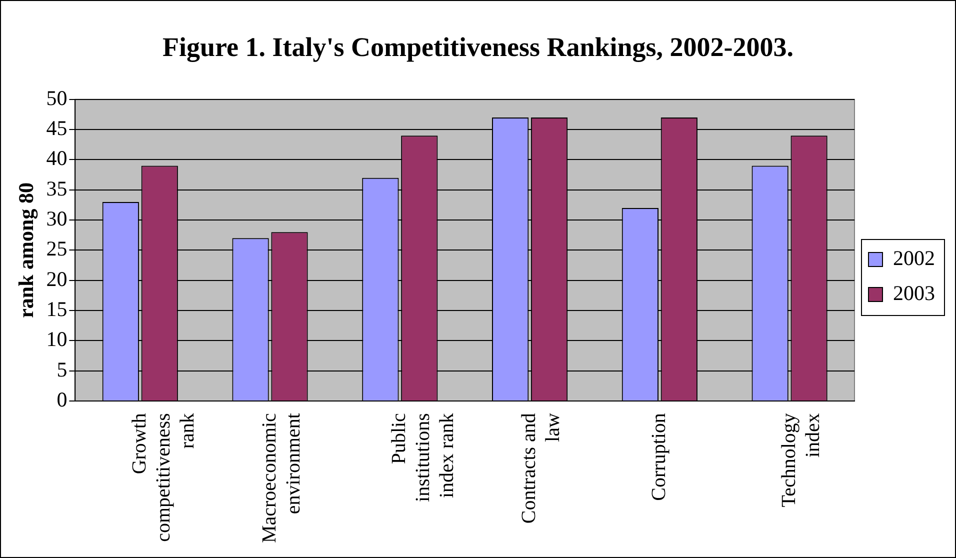 Image resolution: width=956 pixels, height=558 pixels. I want to click on legend-label: 2002, so click(914, 258).